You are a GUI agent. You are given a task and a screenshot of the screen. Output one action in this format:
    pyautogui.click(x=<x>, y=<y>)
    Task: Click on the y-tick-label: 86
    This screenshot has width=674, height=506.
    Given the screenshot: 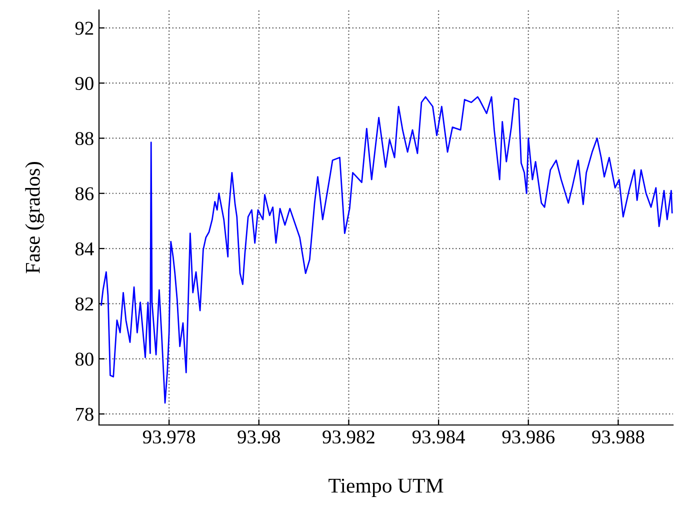 What is the action you would take?
    pyautogui.click(x=84, y=193)
    